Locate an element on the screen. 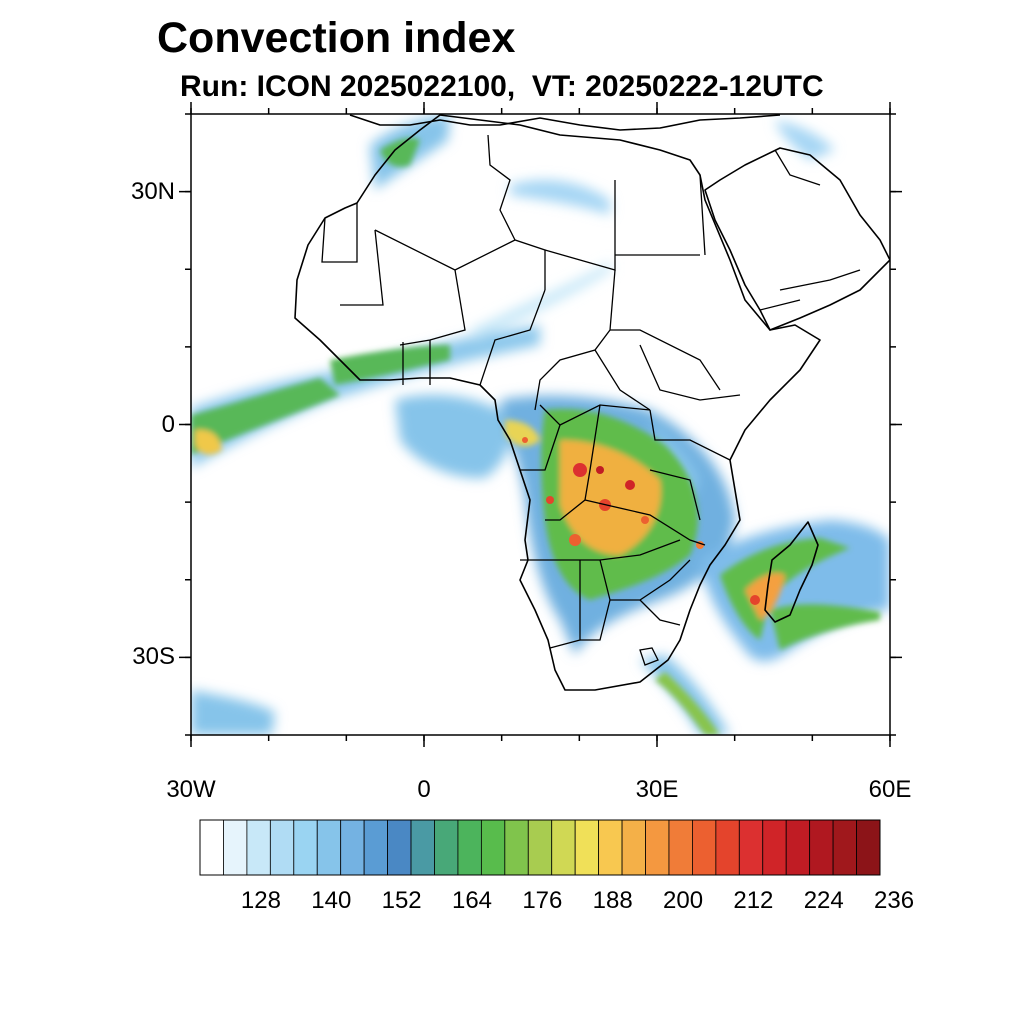 The height and width of the screenshot is (1024, 1024). colorbar-label: 140 is located at coordinates (331, 900).